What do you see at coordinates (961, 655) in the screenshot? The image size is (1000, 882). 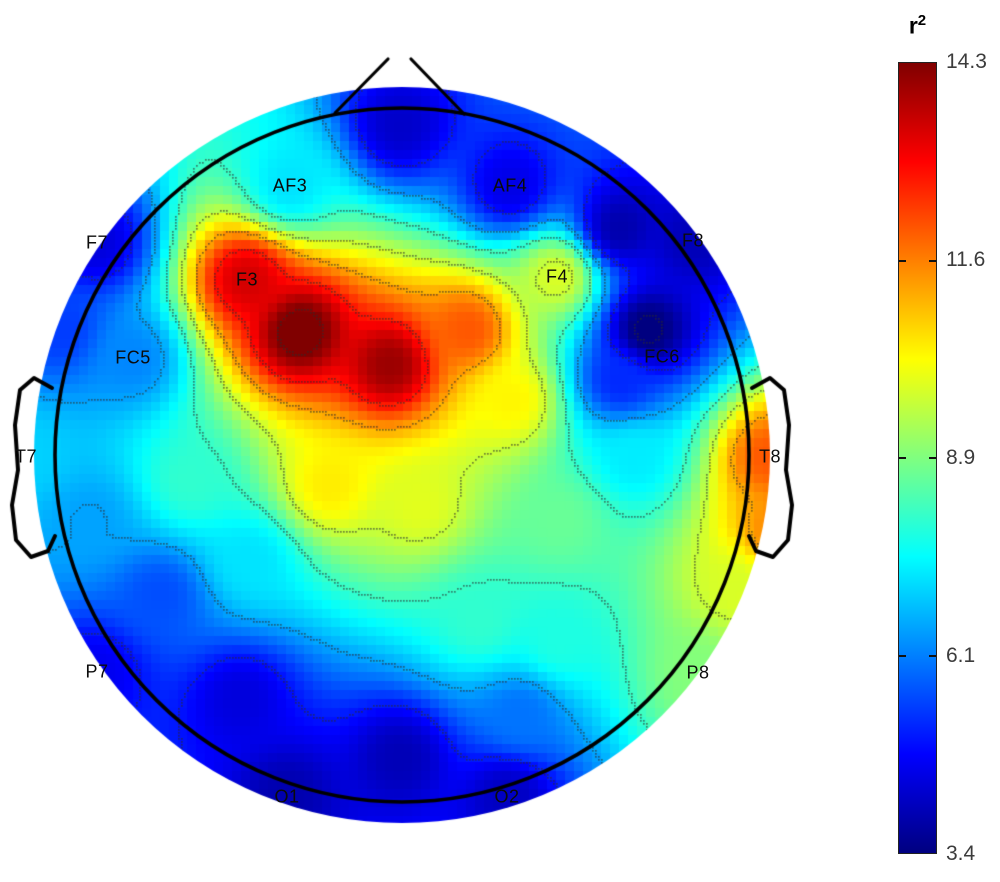 I see `colorbar-tick-label: 6.1` at bounding box center [961, 655].